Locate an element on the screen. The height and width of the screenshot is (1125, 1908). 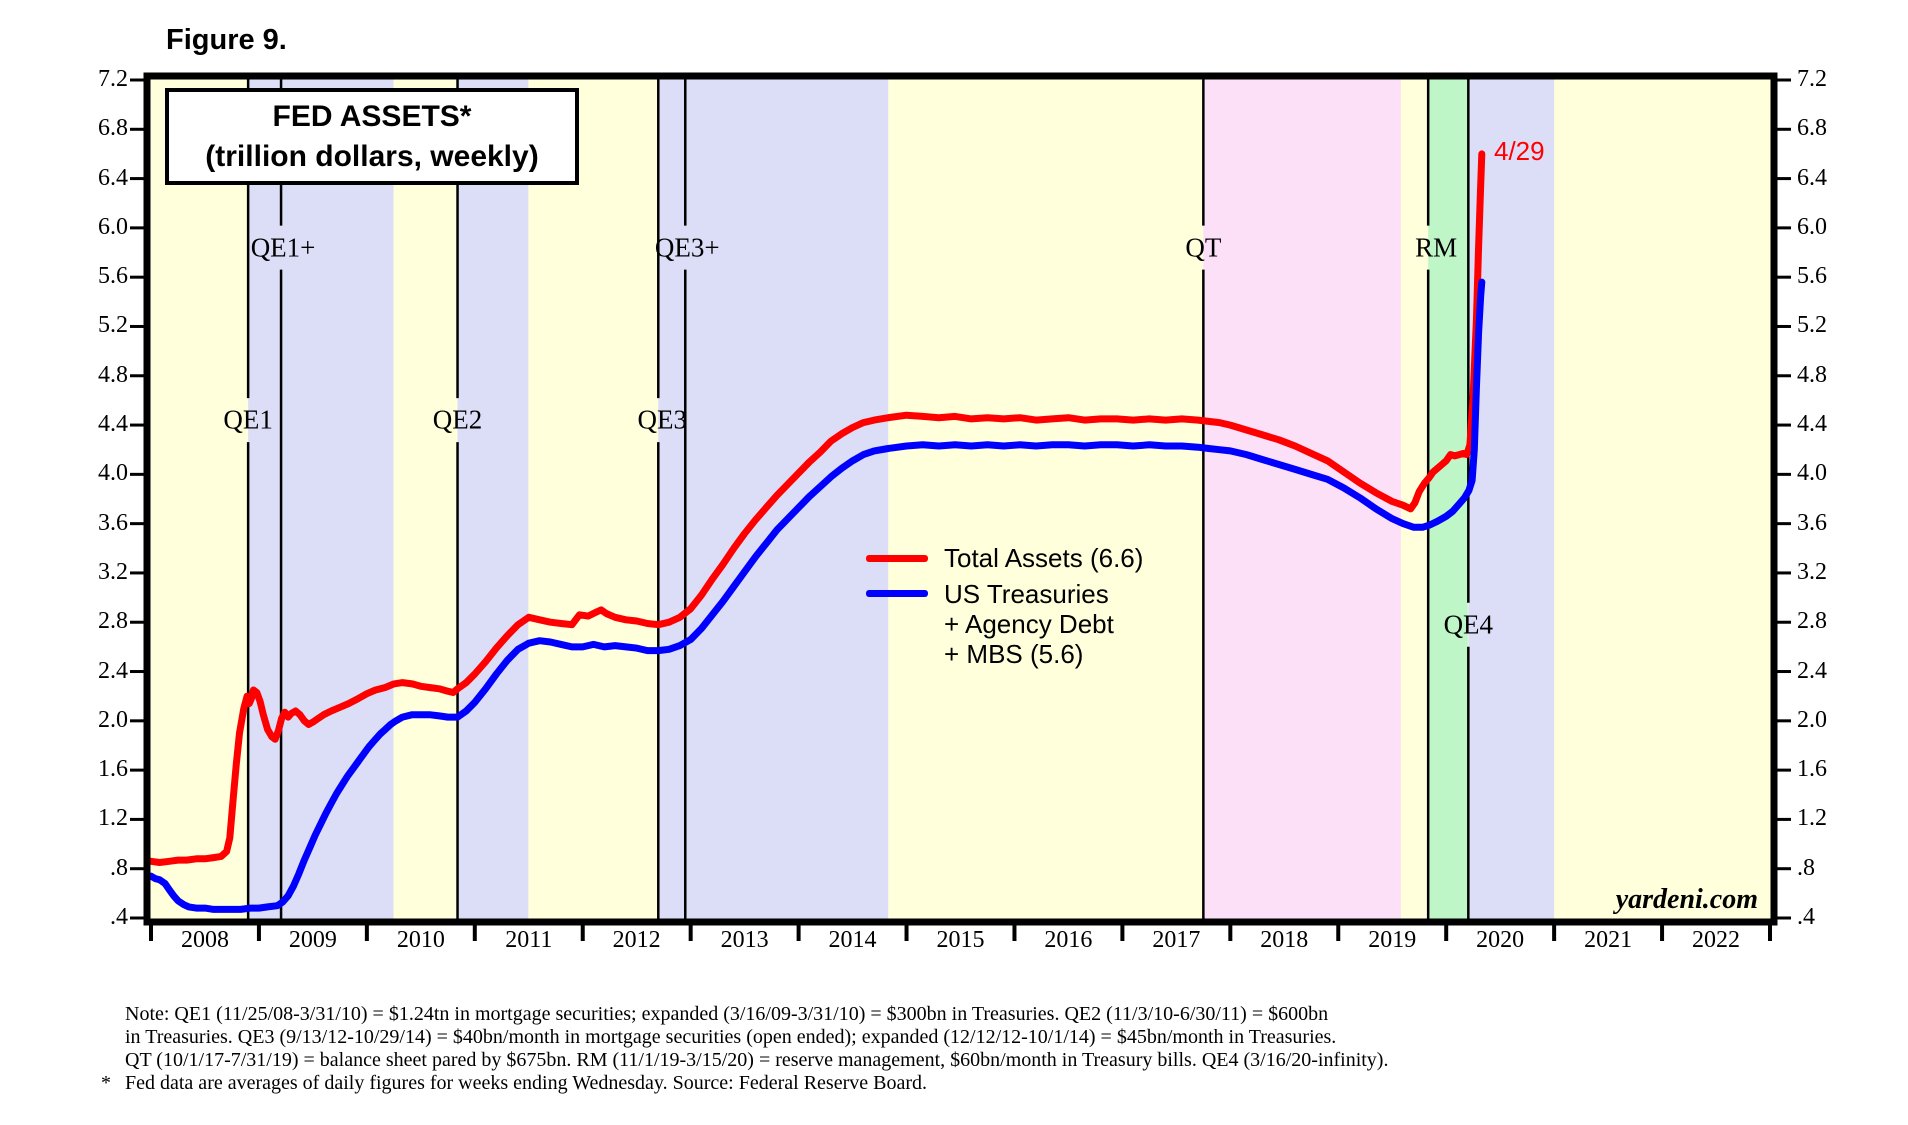
y-axis-label-right: 6.0 is located at coordinates (1812, 226).